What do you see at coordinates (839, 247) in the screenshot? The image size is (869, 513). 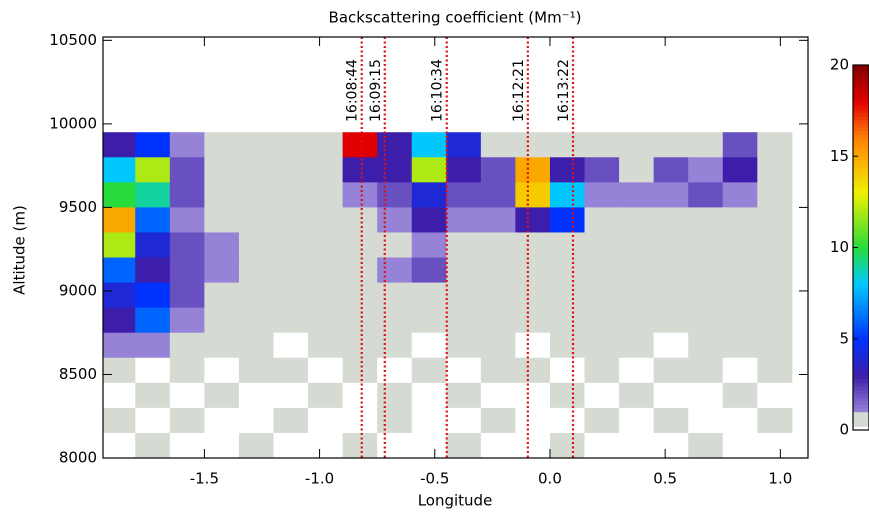 I see `colorbar-tick-label: 10` at bounding box center [839, 247].